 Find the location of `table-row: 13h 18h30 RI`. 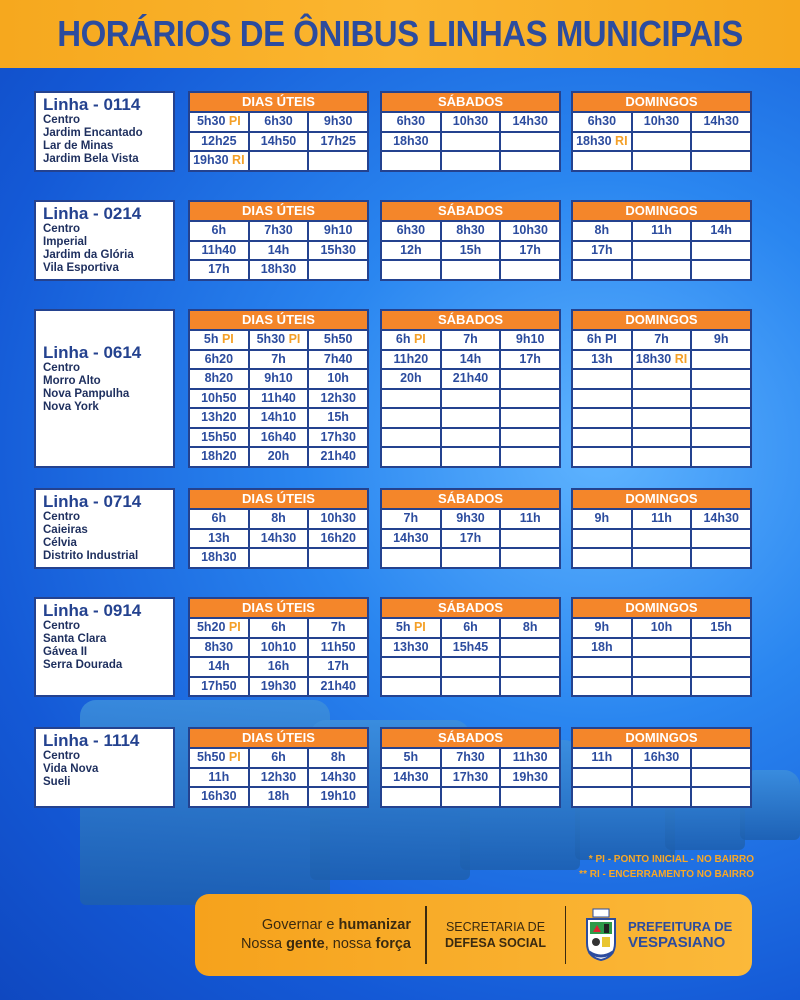

table-row: 13h 18h30 RI is located at coordinates (662, 358).